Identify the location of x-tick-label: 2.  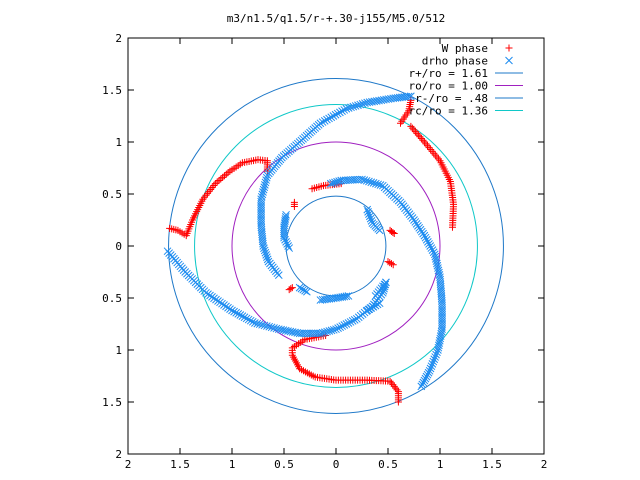
(128, 464).